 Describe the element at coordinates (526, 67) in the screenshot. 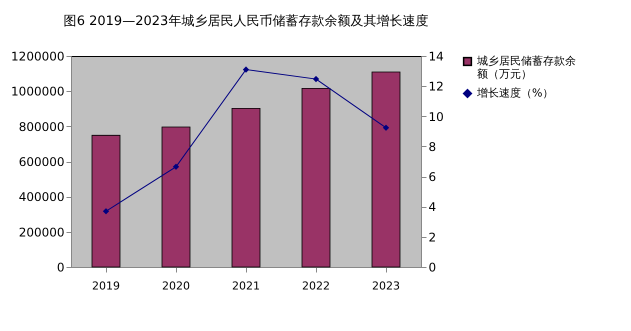

I see `legend-label: 城乡居民储蓄存款余额（万元）` at that location.